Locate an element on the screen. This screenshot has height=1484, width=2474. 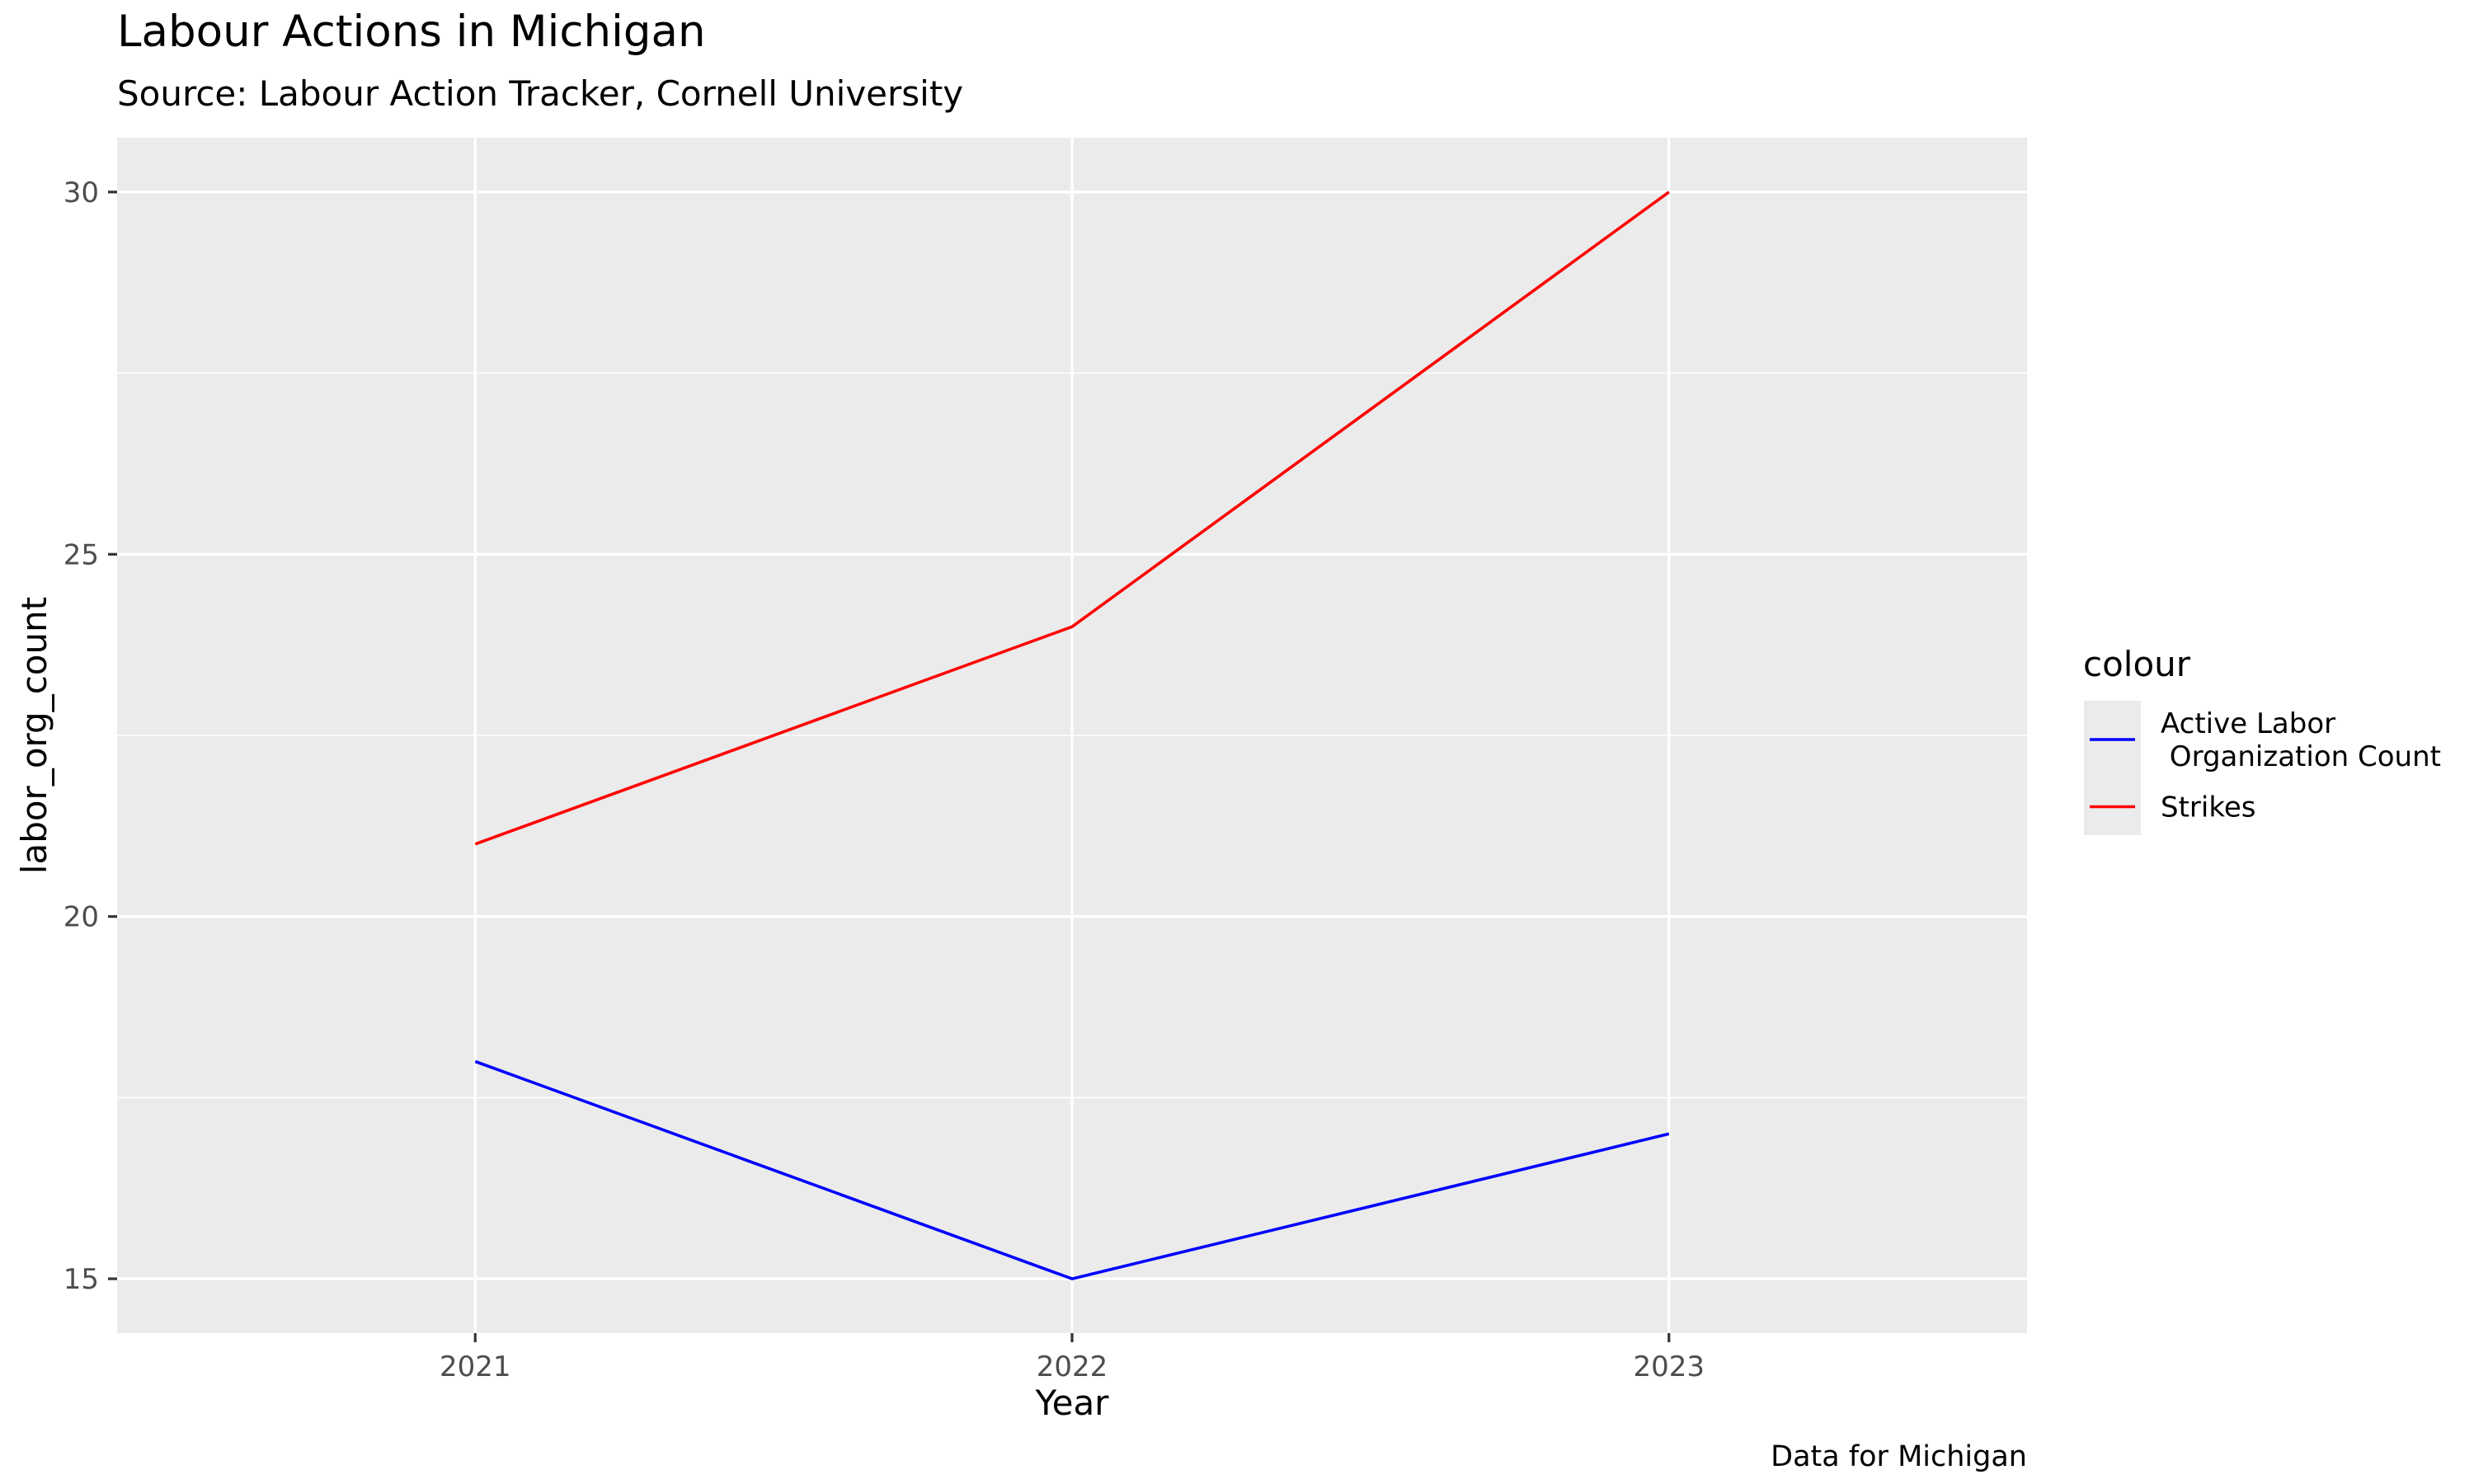
x-tick-label: 2022 is located at coordinates (1072, 1366).